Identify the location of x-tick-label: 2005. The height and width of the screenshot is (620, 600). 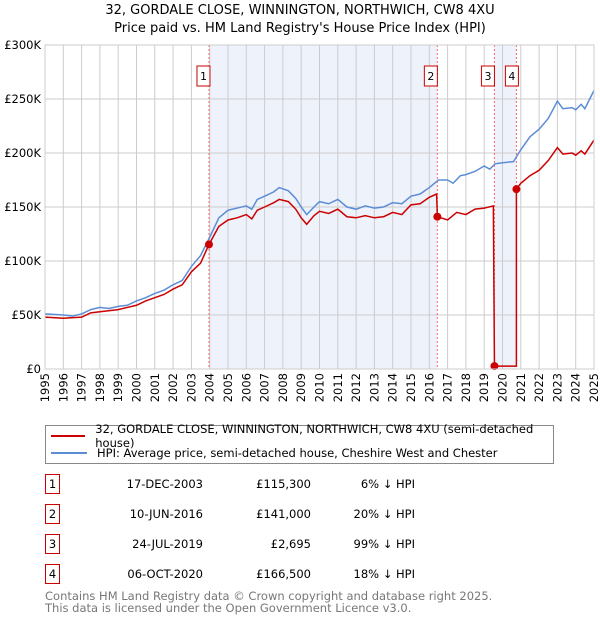
(228, 387).